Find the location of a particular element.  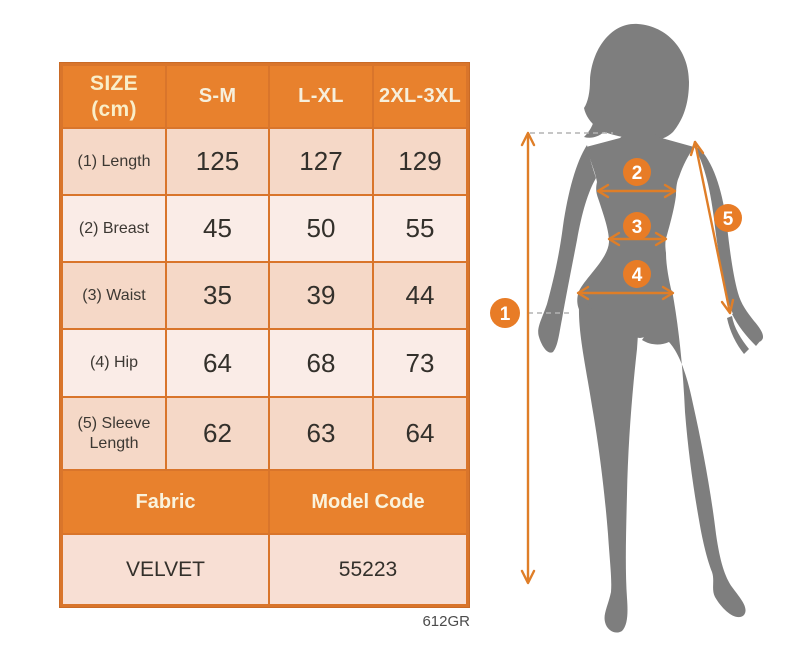

measure-number-3: 3 is located at coordinates (637, 227).